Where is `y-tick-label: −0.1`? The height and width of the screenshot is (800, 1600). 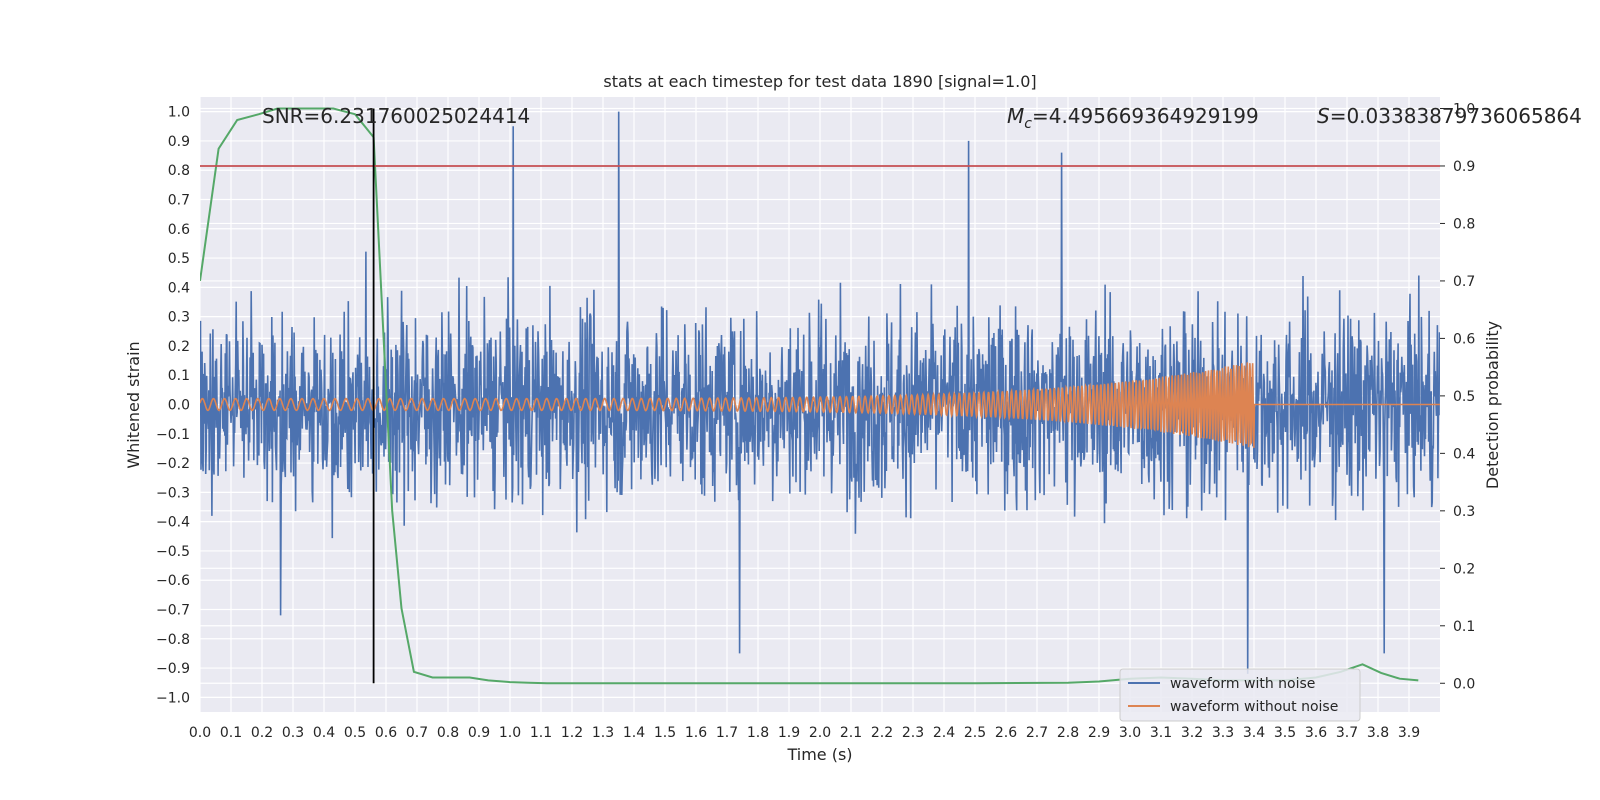
y-tick-label: −0.1 is located at coordinates (173, 435).